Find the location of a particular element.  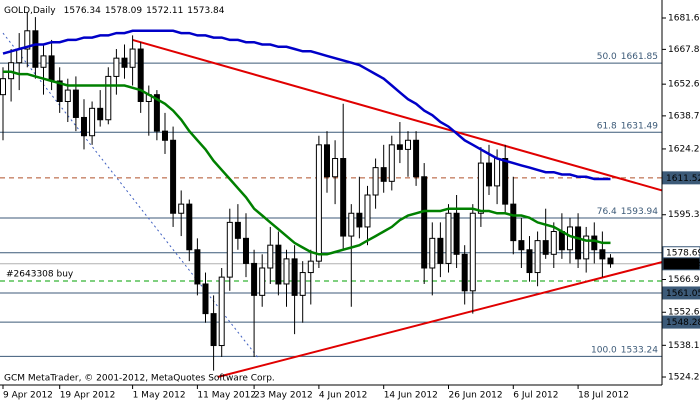

y-tick-label: 1624.20 is located at coordinates (684, 149).